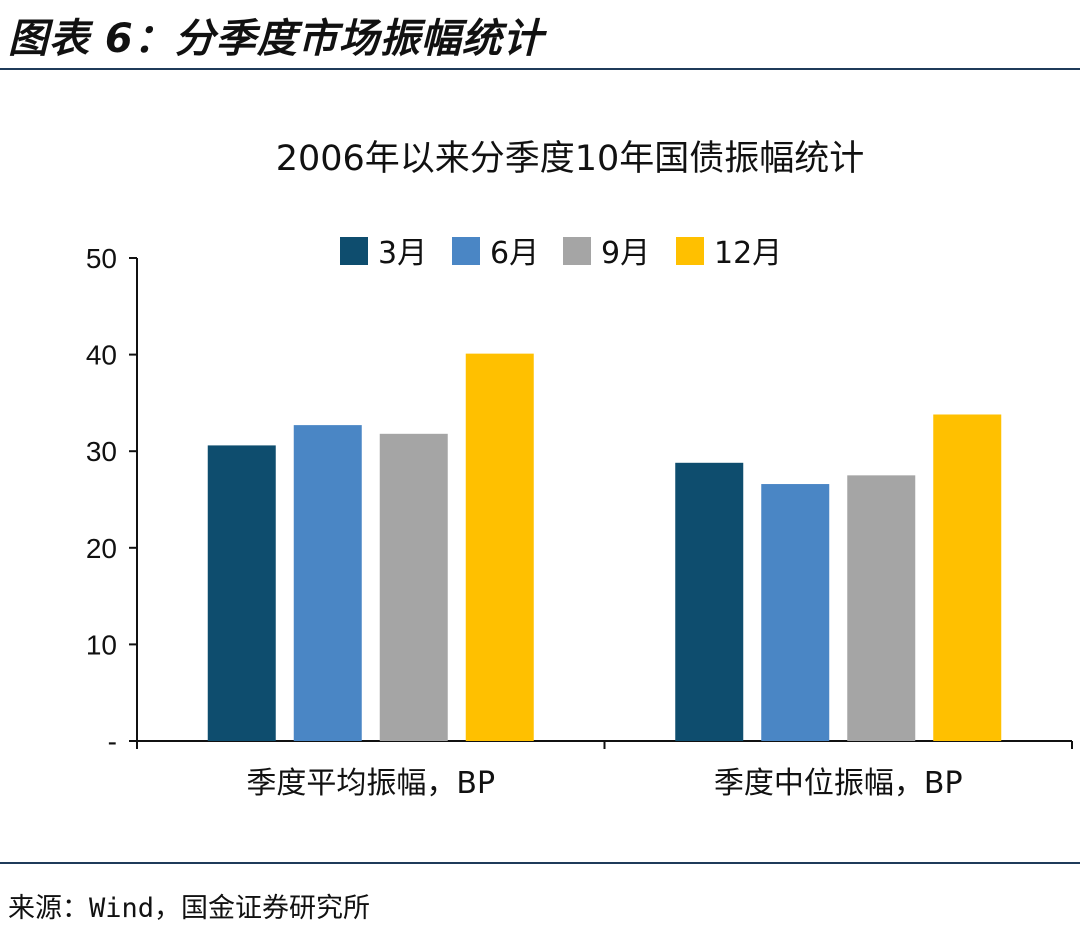 Image resolution: width=1080 pixels, height=929 pixels. What do you see at coordinates (838, 783) in the screenshot?
I see `x-category-label: 季度中位振幅，BP` at bounding box center [838, 783].